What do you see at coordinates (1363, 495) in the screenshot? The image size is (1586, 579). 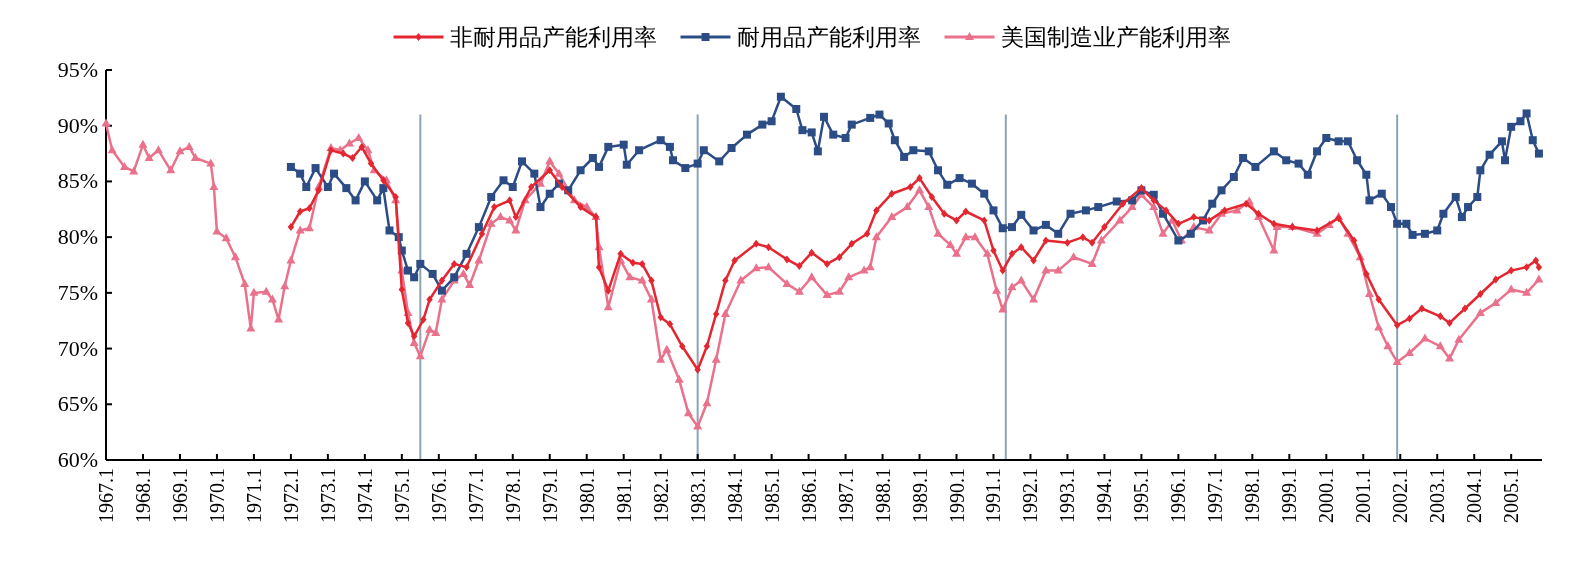 I see `x-tick-label: 2001.1` at bounding box center [1363, 495].